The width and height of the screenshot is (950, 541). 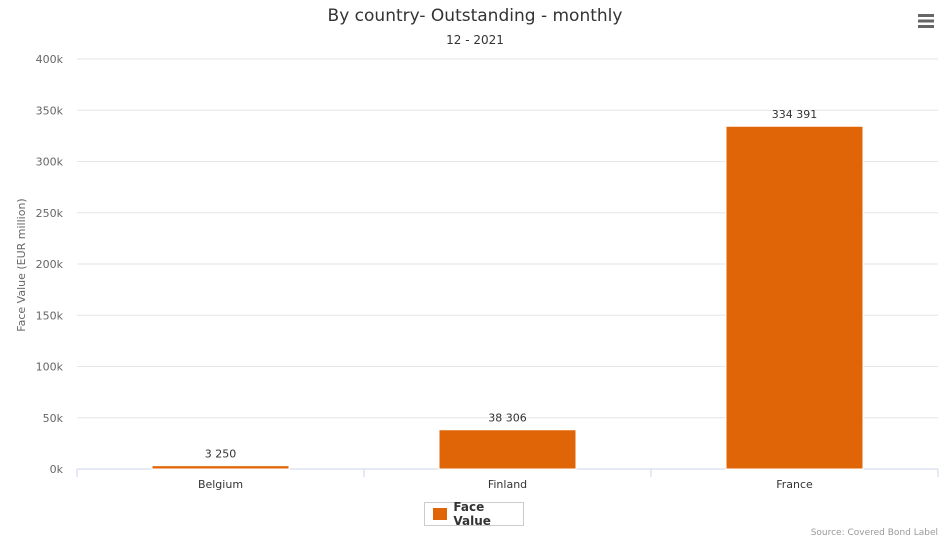 I want to click on y-tick-label: 100k, so click(x=50, y=367).